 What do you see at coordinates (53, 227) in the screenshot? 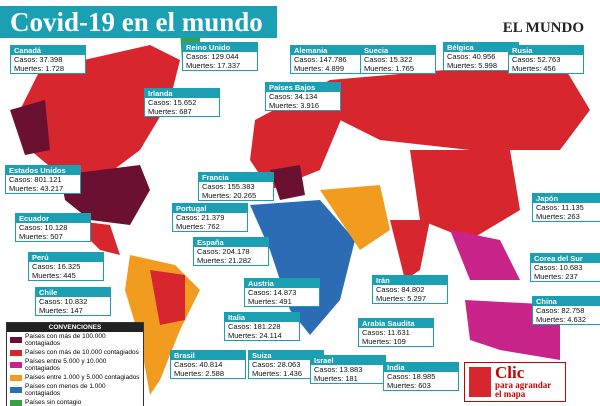
I see `country-callout: Ecuador Casos: 10.128 Muertes: 507` at bounding box center [53, 227].